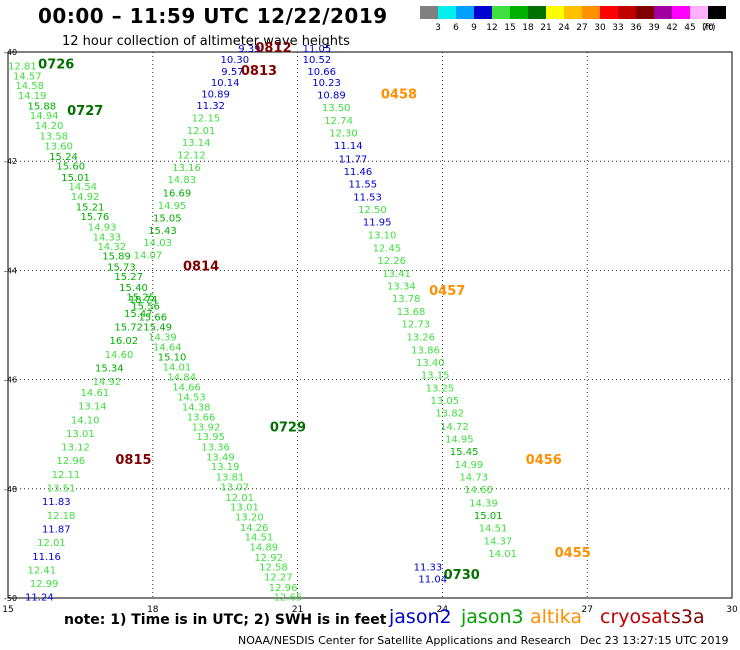 Image resolution: width=740 pixels, height=650 pixels. I want to click on wave-height-value: 15.25, so click(140, 297).